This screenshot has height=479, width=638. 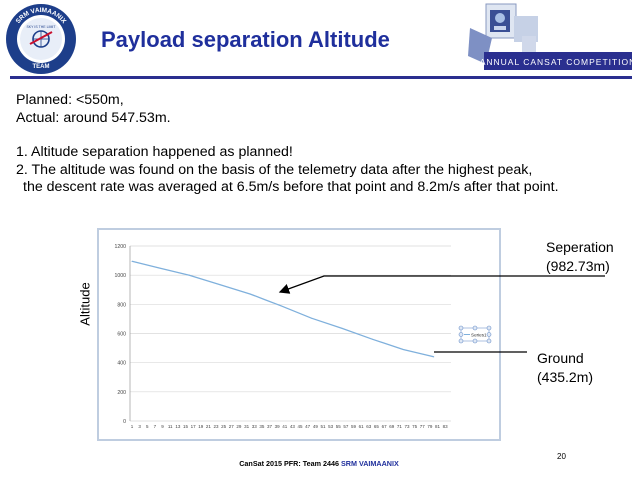 What do you see at coordinates (561, 456) in the screenshot?
I see `page-number: 20` at bounding box center [561, 456].